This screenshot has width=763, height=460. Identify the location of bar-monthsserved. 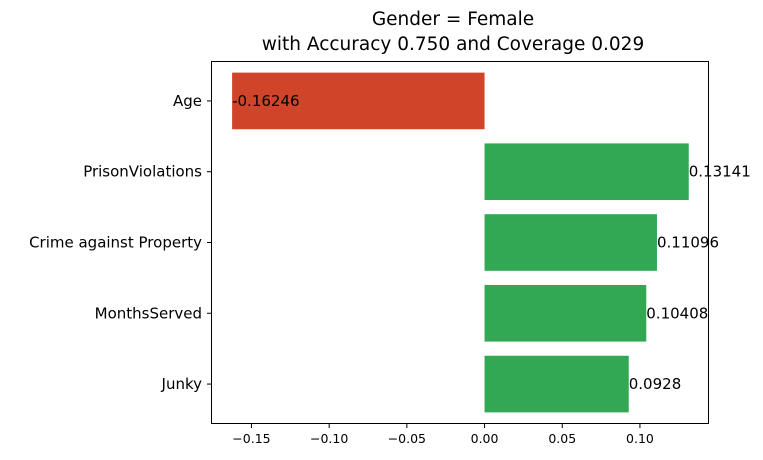
(565, 313).